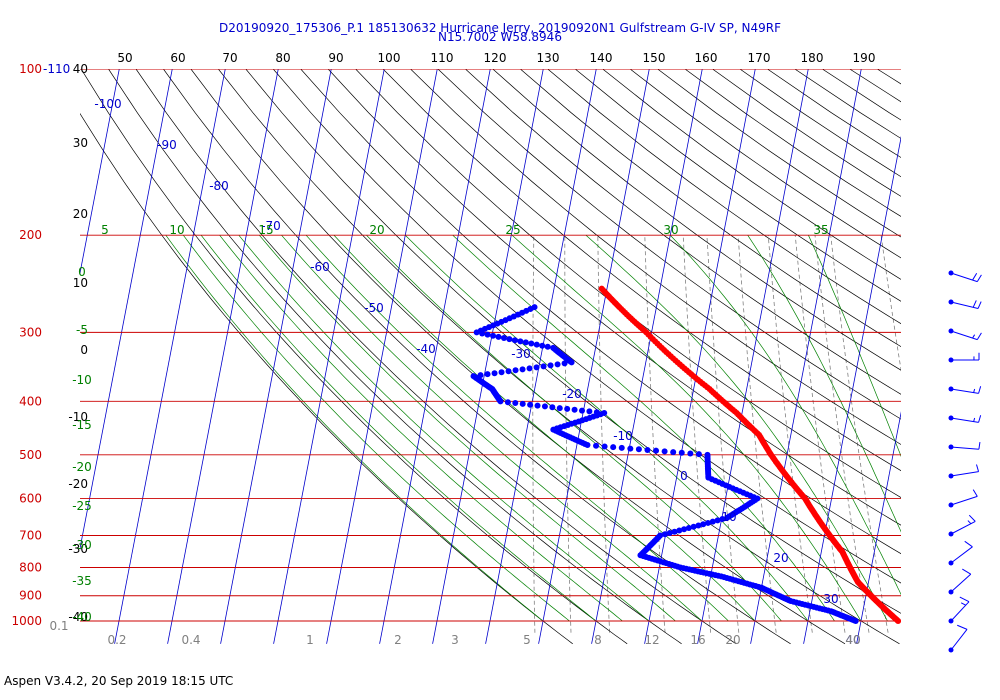 The width and height of the screenshot is (1000, 700). I want to click on moist-adiabat-label: 25, so click(512, 230).